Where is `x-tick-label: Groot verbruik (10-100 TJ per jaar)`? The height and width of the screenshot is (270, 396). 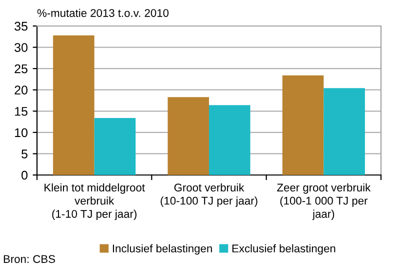 x-tick-label: Groot verbruik (10-100 TJ per jaar) is located at coordinates (209, 195).